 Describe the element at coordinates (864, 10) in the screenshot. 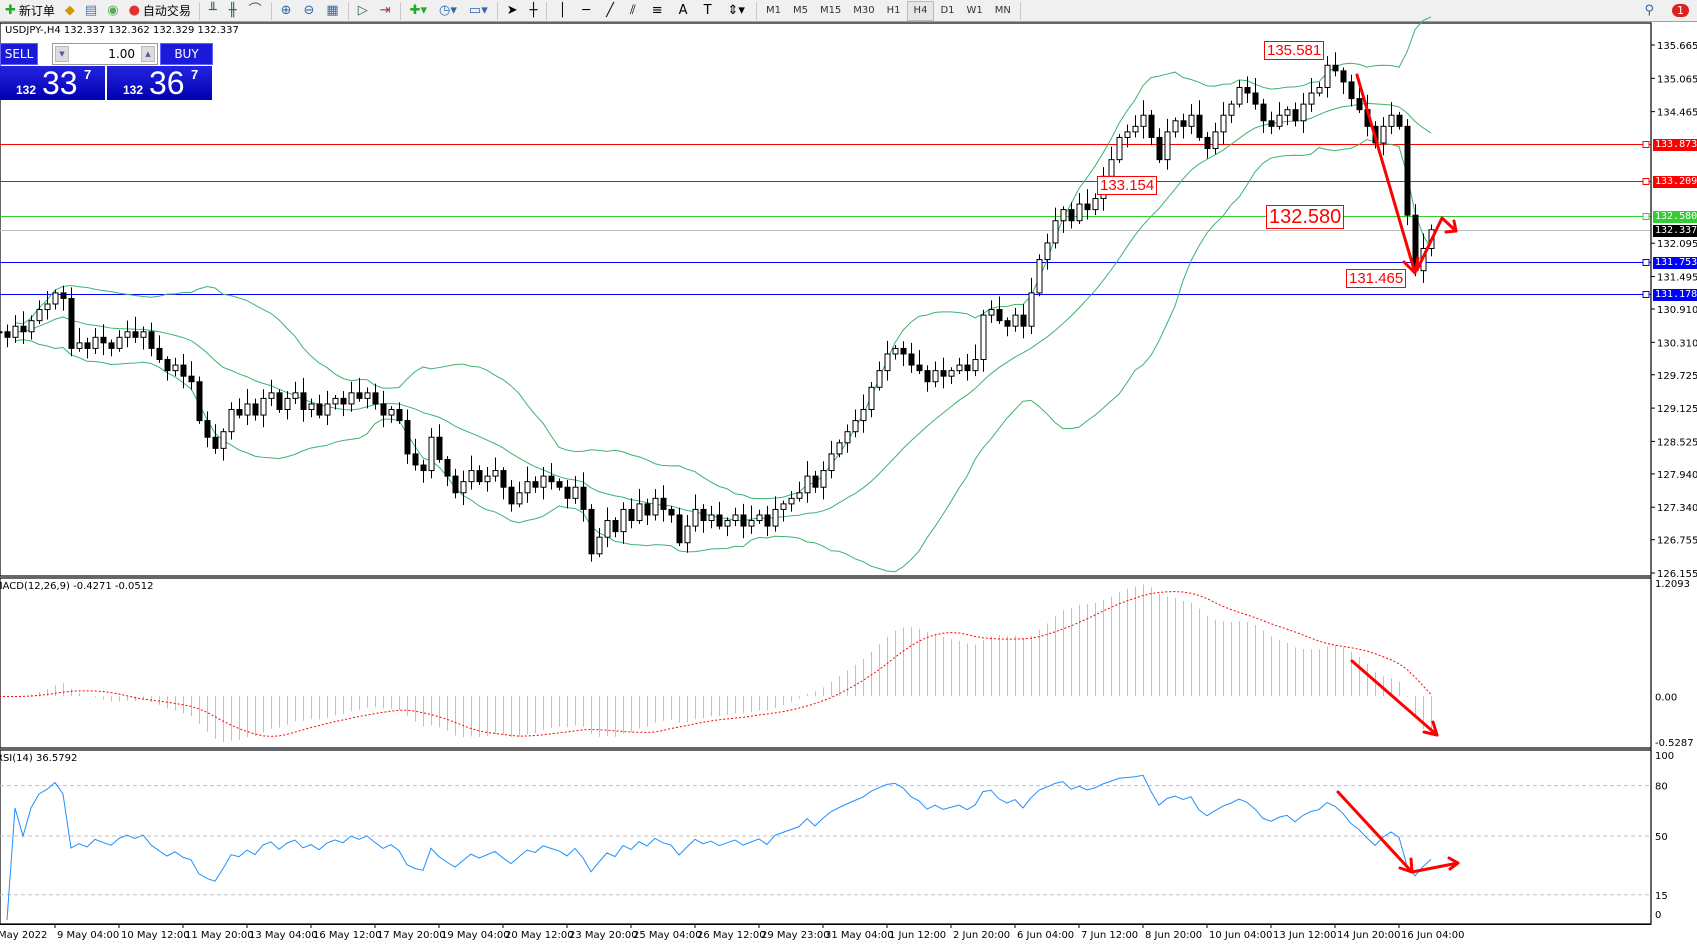

I see `timeframe-m30: M30` at that location.